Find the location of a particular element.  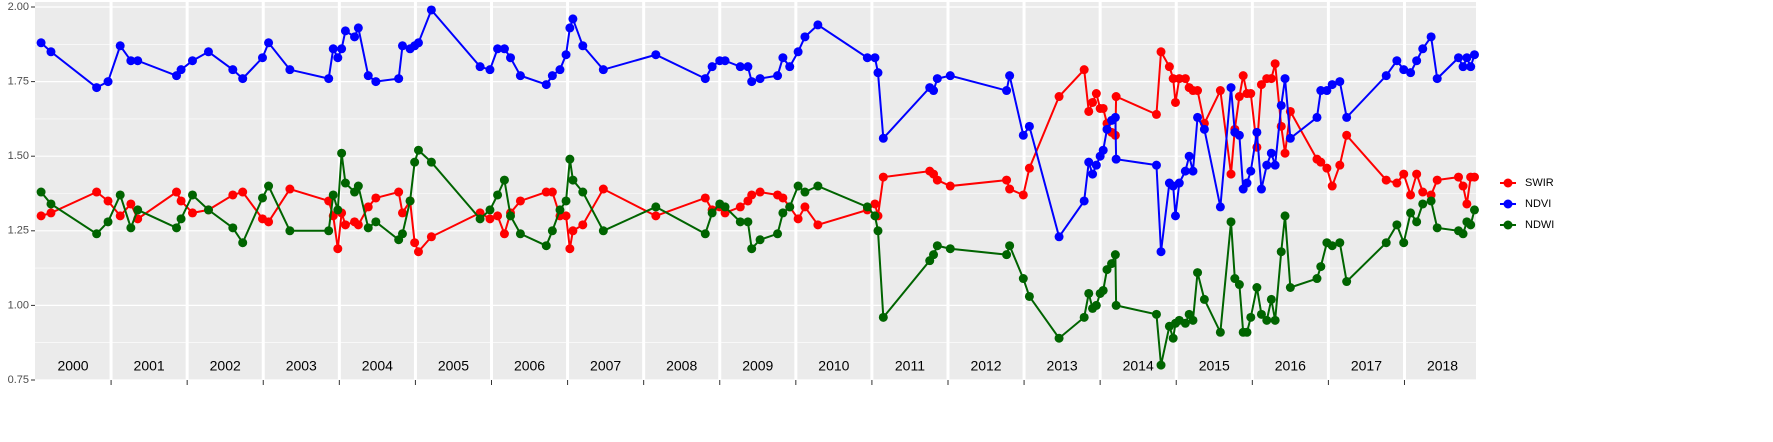

year-label: 2018 is located at coordinates (1442, 366).